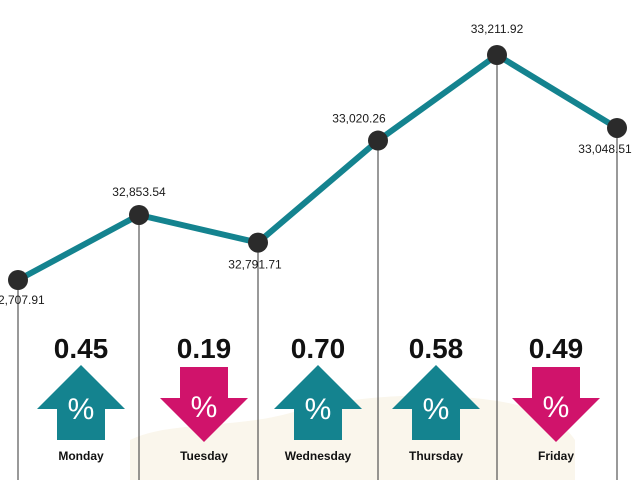 The height and width of the screenshot is (480, 640). What do you see at coordinates (22, 300) in the screenshot?
I see `point-value-label: 32,707.91` at bounding box center [22, 300].